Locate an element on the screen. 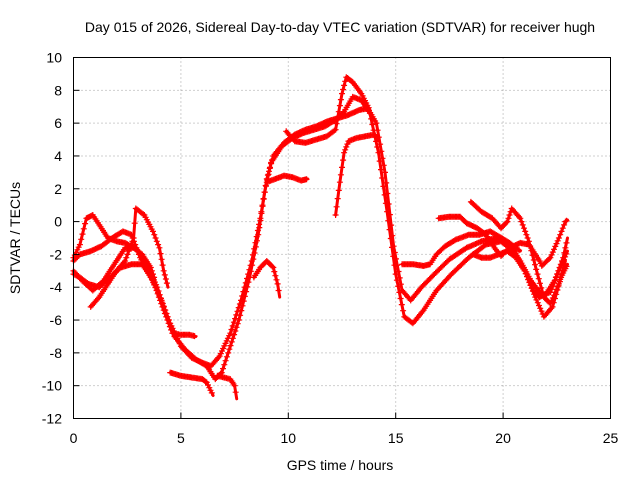 The image size is (640, 480). y-tick-labels: -12 -10 -8 -6 -4 -2 0 2 4 6 8 10 is located at coordinates (61, 238).